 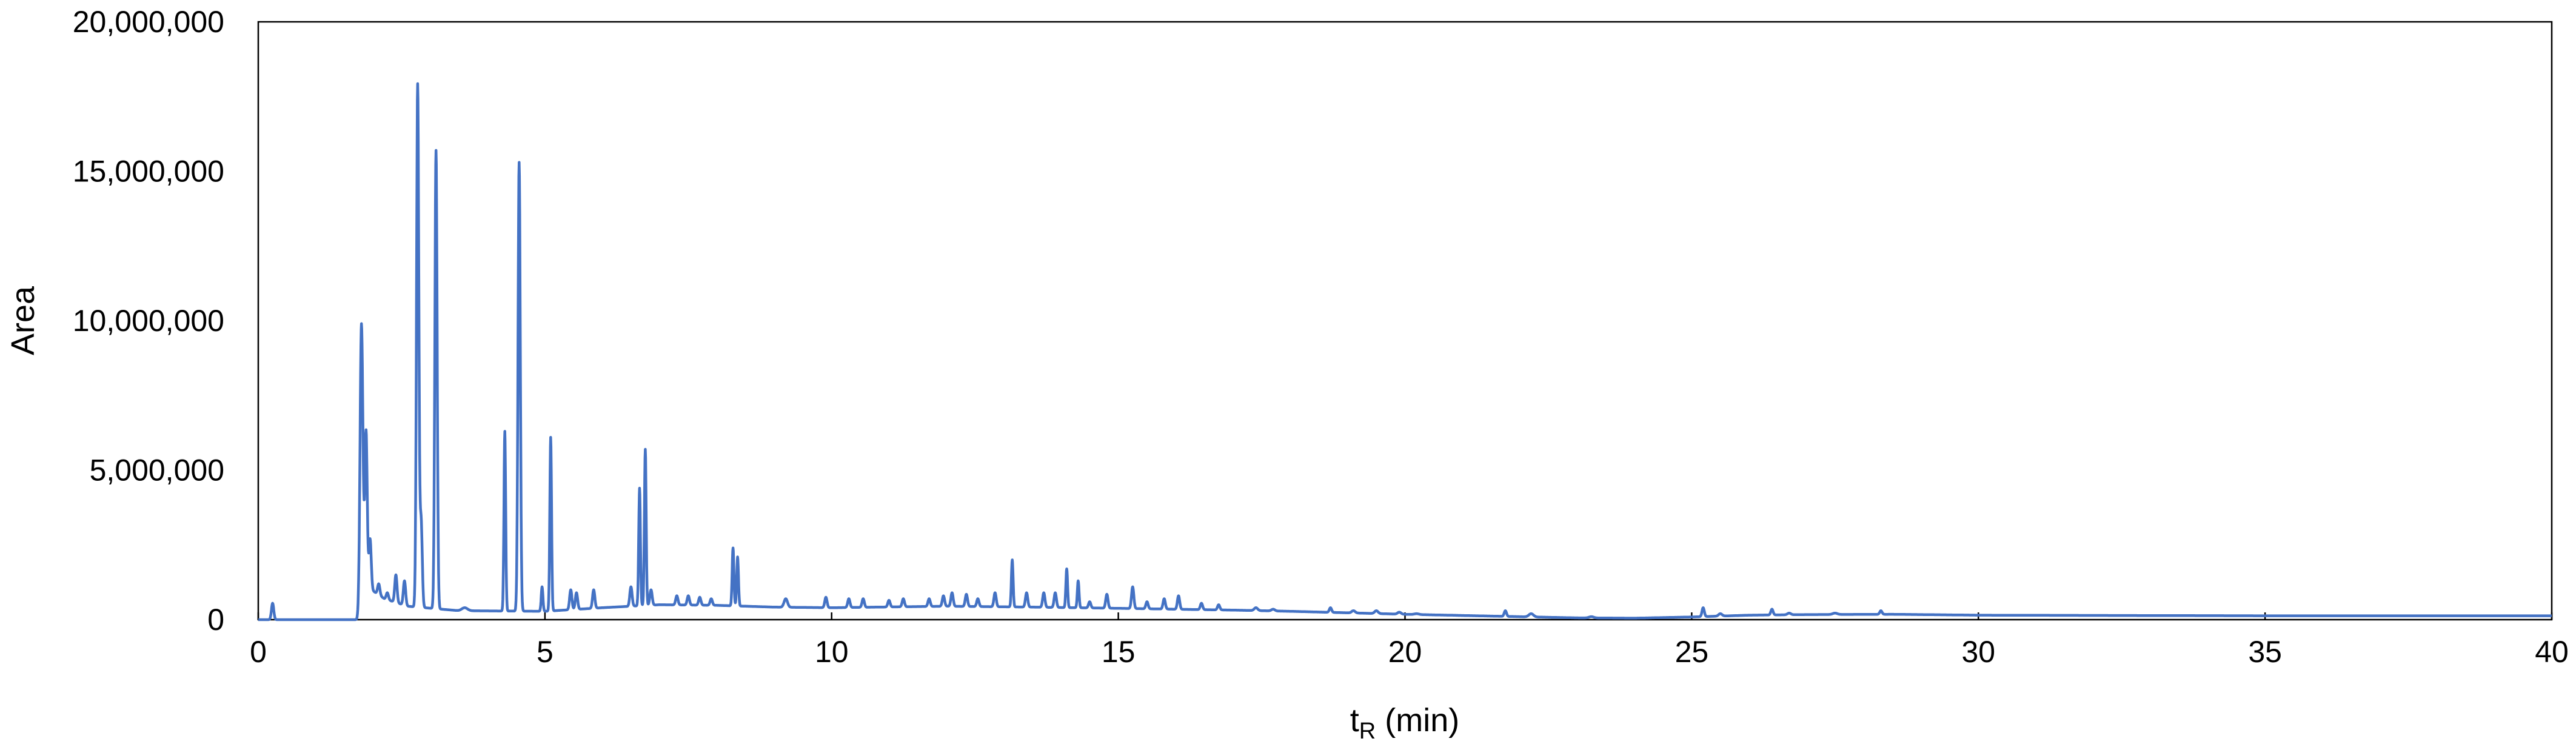 I want to click on y-tick-label: 20,000,000, so click(x=148, y=22).